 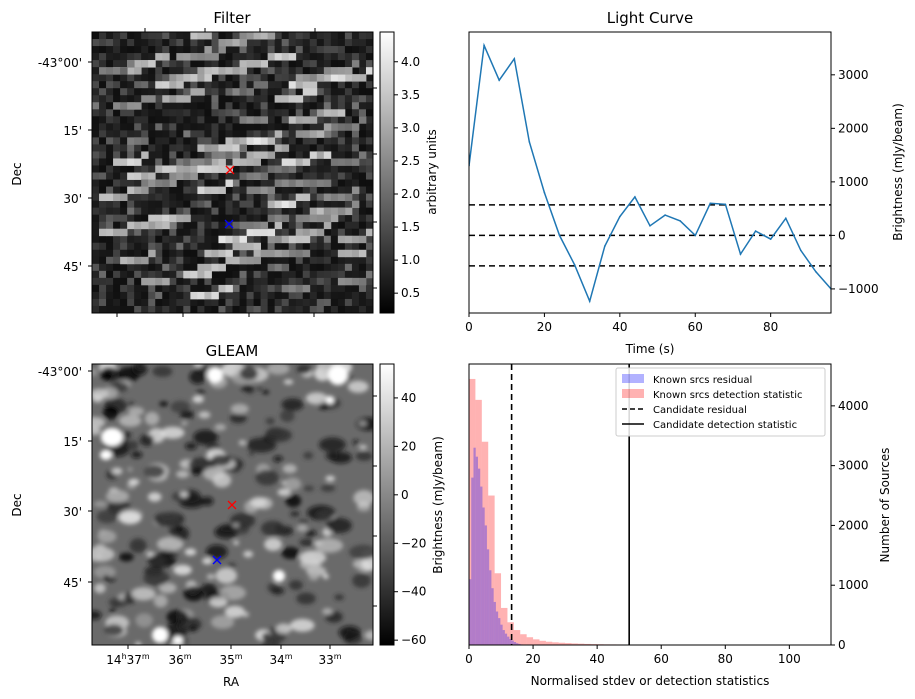 I want to click on filter-colorbar-tick-label: 3.0, so click(x=410, y=128).